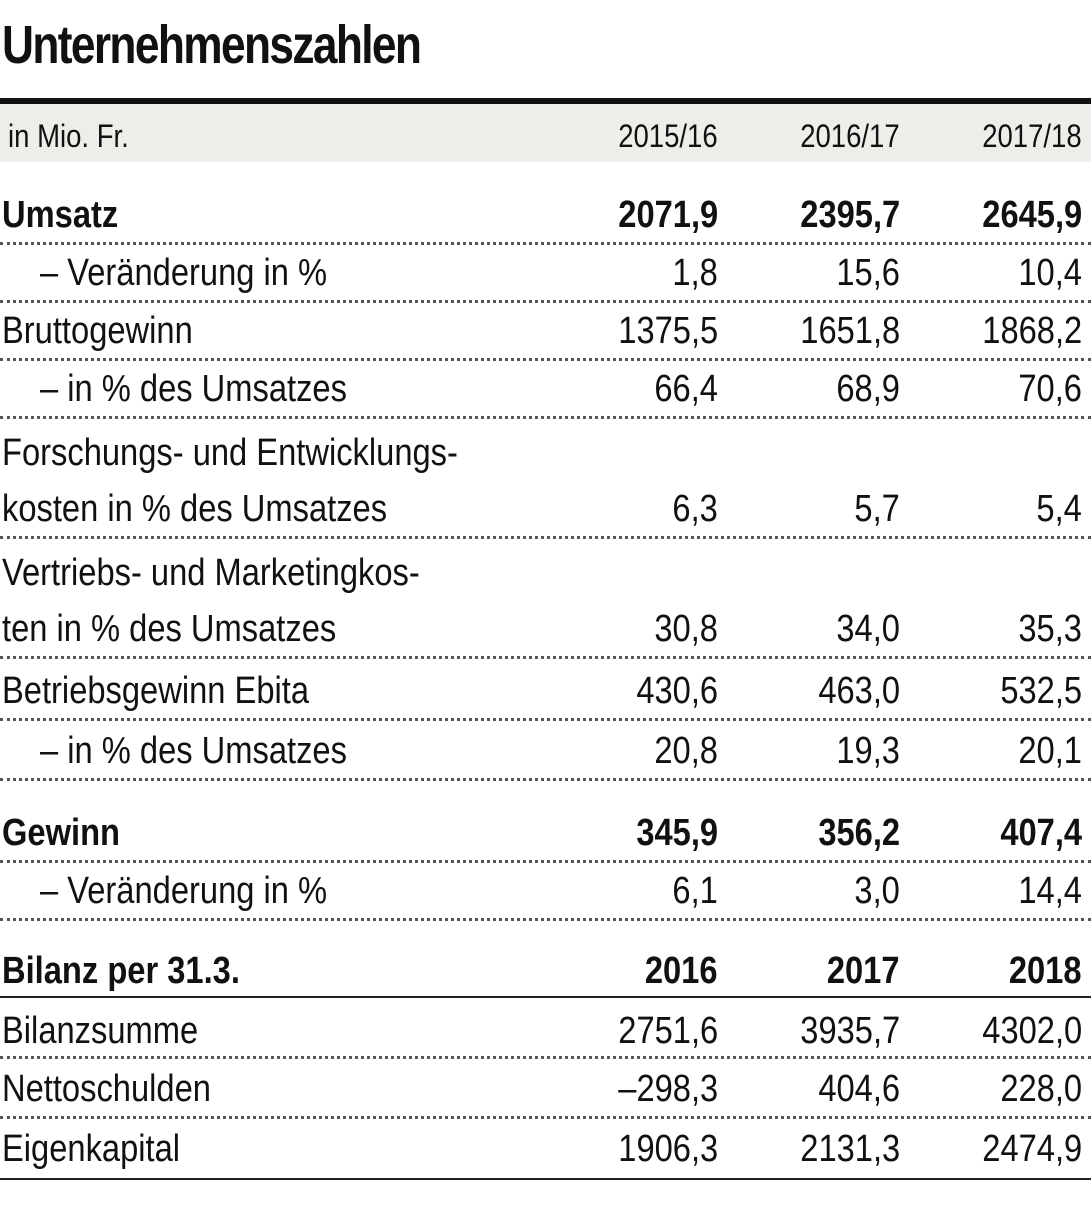 The height and width of the screenshot is (1221, 1091). What do you see at coordinates (859, 833) in the screenshot?
I see `row-value: 356,2` at bounding box center [859, 833].